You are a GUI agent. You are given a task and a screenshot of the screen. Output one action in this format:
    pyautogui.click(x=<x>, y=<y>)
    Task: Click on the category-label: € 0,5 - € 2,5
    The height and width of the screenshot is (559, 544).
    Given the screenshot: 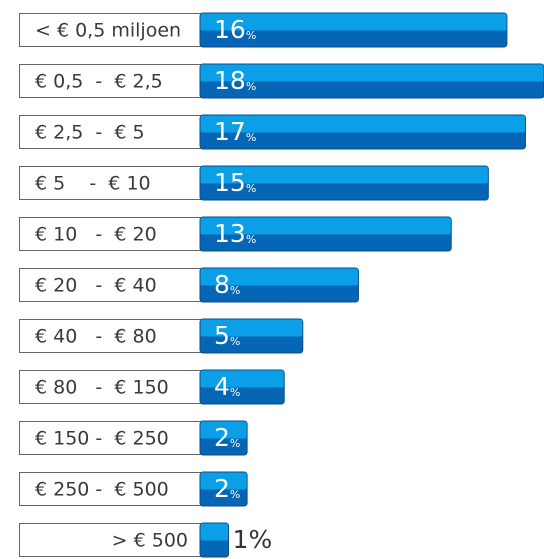 What is the action you would take?
    pyautogui.click(x=99, y=82)
    